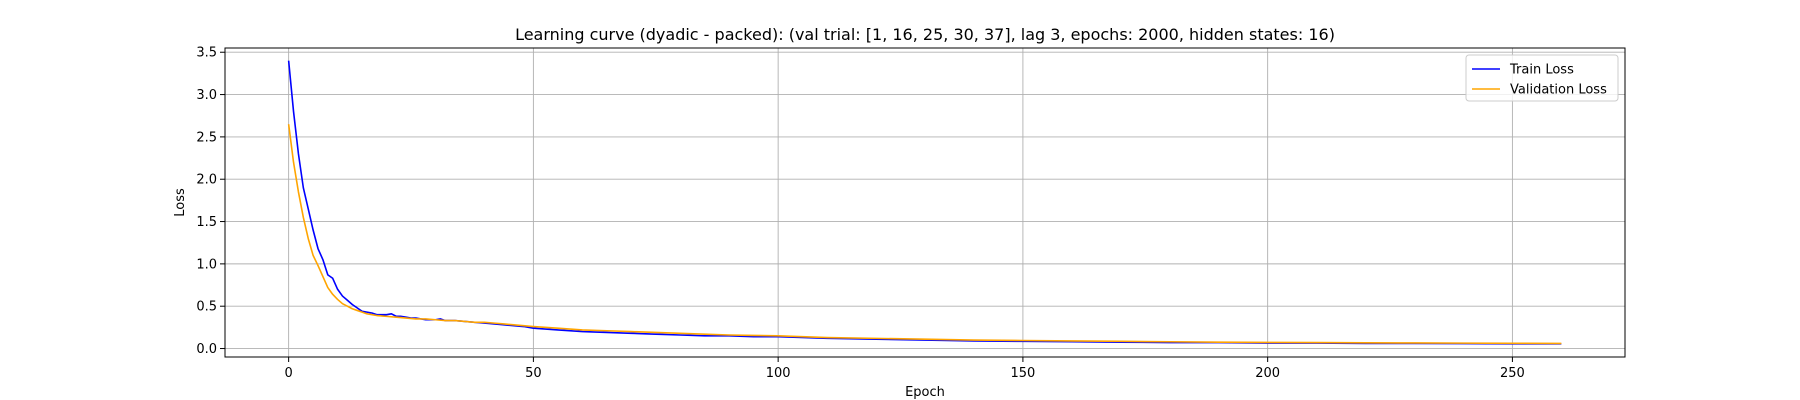  Describe the element at coordinates (206, 264) in the screenshot. I see `y-tick-label: 1.0` at that location.